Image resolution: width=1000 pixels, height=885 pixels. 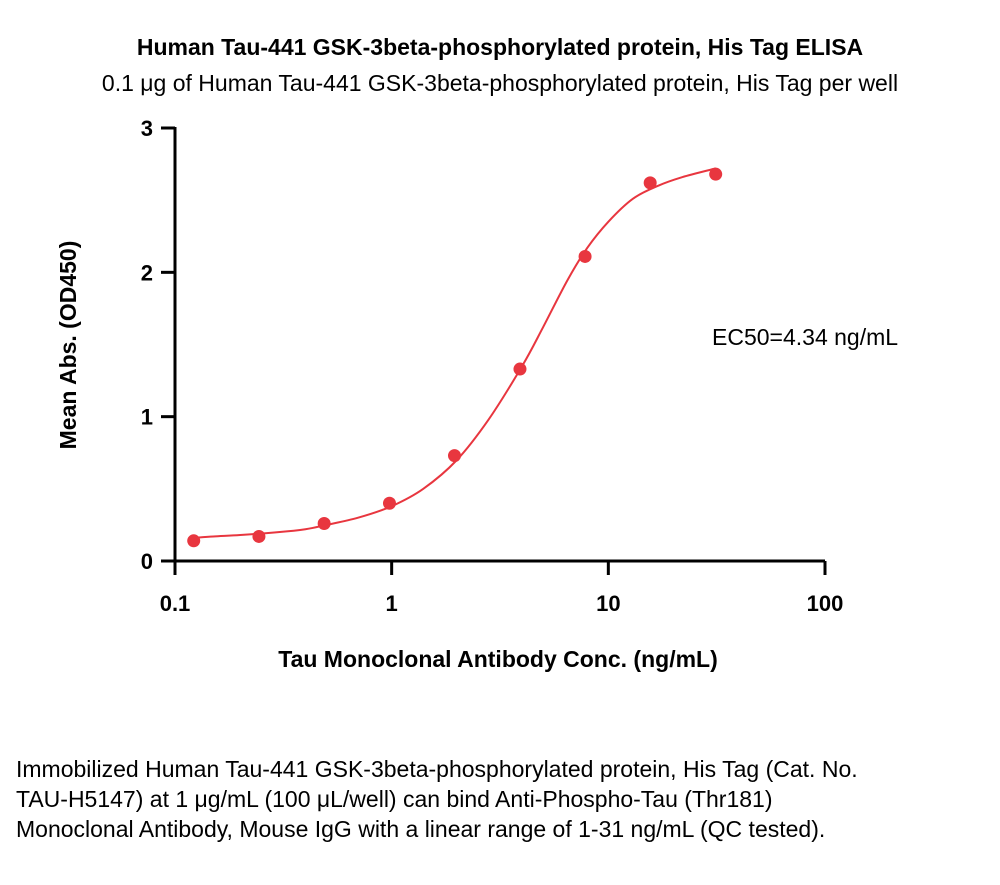 What do you see at coordinates (147, 561) in the screenshot?
I see `y-tick-label: 0` at bounding box center [147, 561].